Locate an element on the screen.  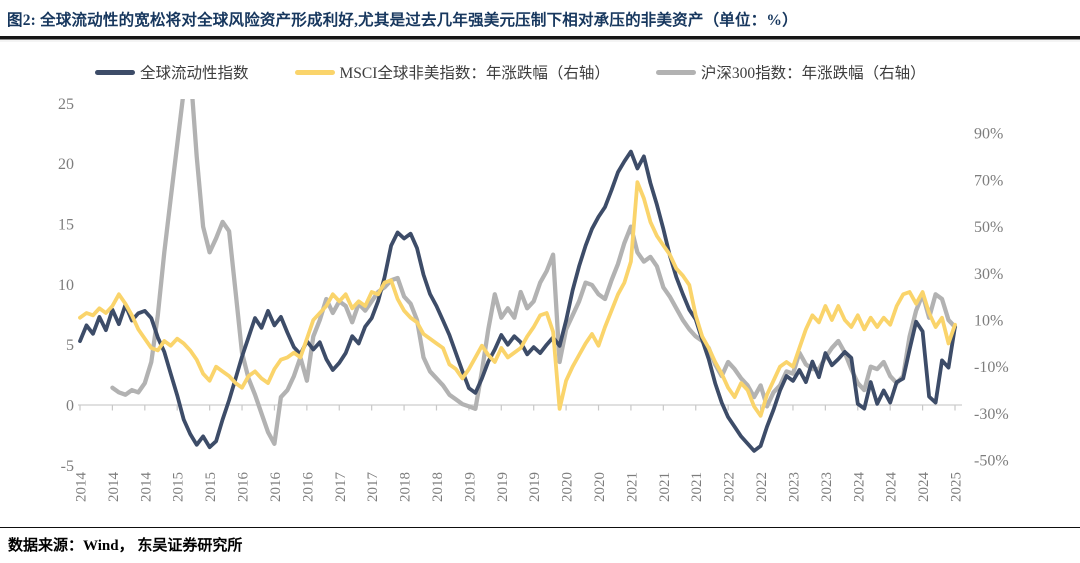
left-axis-label: 5 is located at coordinates (70, 345).